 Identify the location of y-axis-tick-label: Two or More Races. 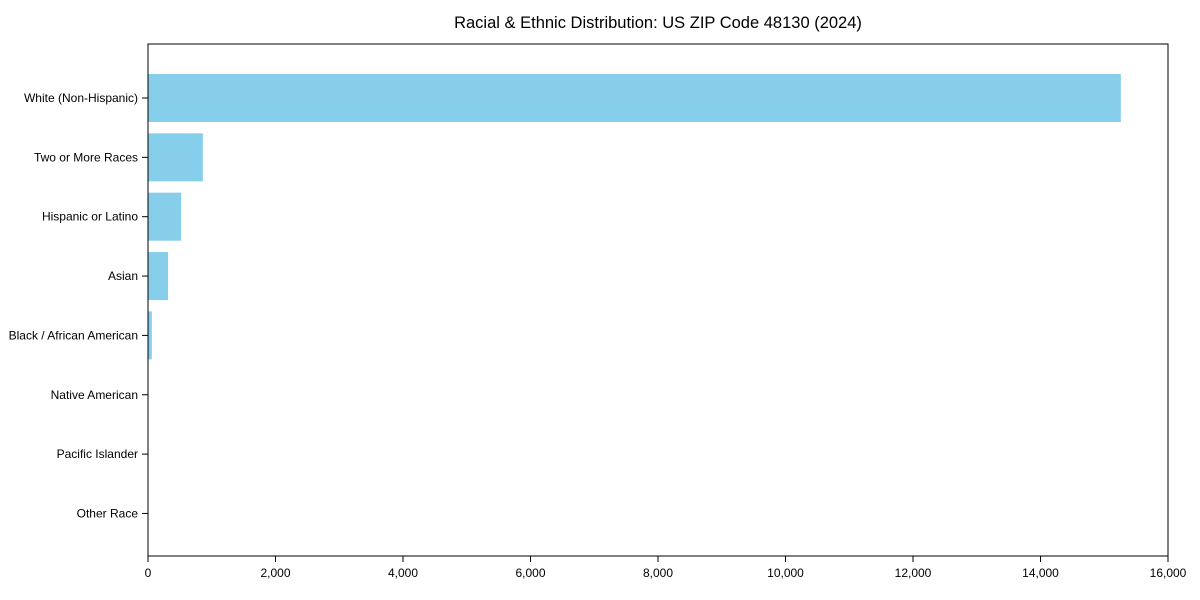
(86, 157).